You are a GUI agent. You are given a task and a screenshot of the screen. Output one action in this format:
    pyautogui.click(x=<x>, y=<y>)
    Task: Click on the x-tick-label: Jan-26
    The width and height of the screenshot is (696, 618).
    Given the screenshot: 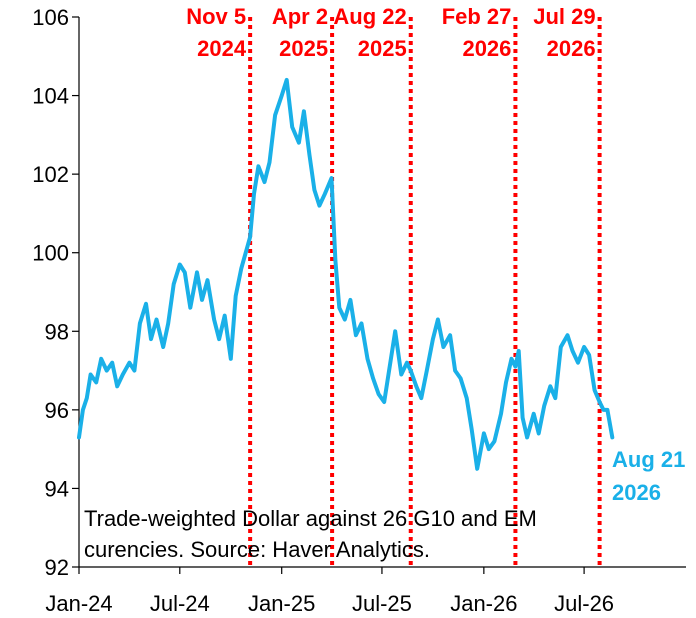 What is the action you would take?
    pyautogui.click(x=483, y=603)
    